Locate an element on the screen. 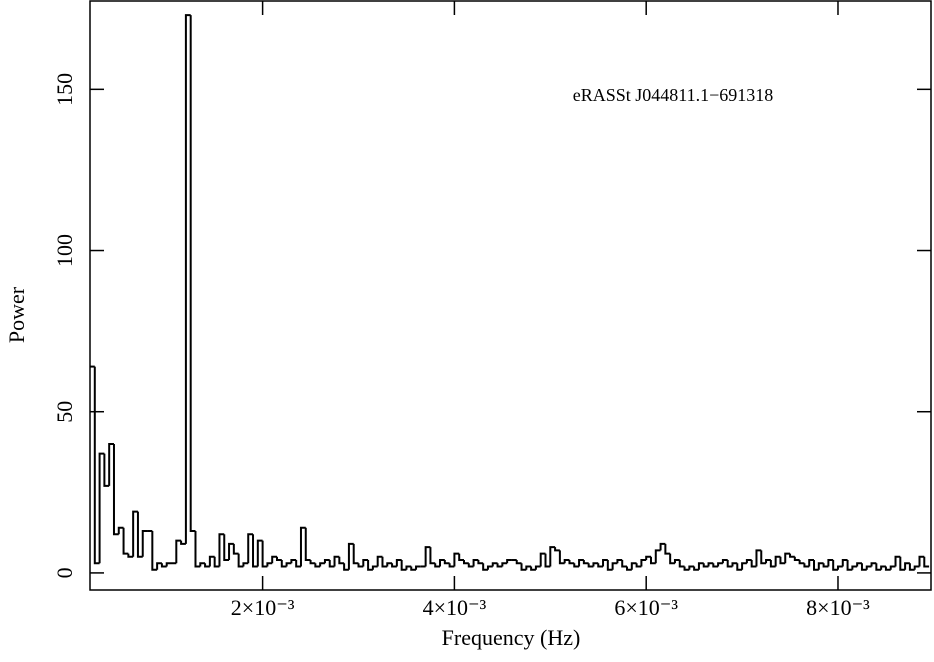  x-tick-label: 2×10⁻³ is located at coordinates (263, 607).